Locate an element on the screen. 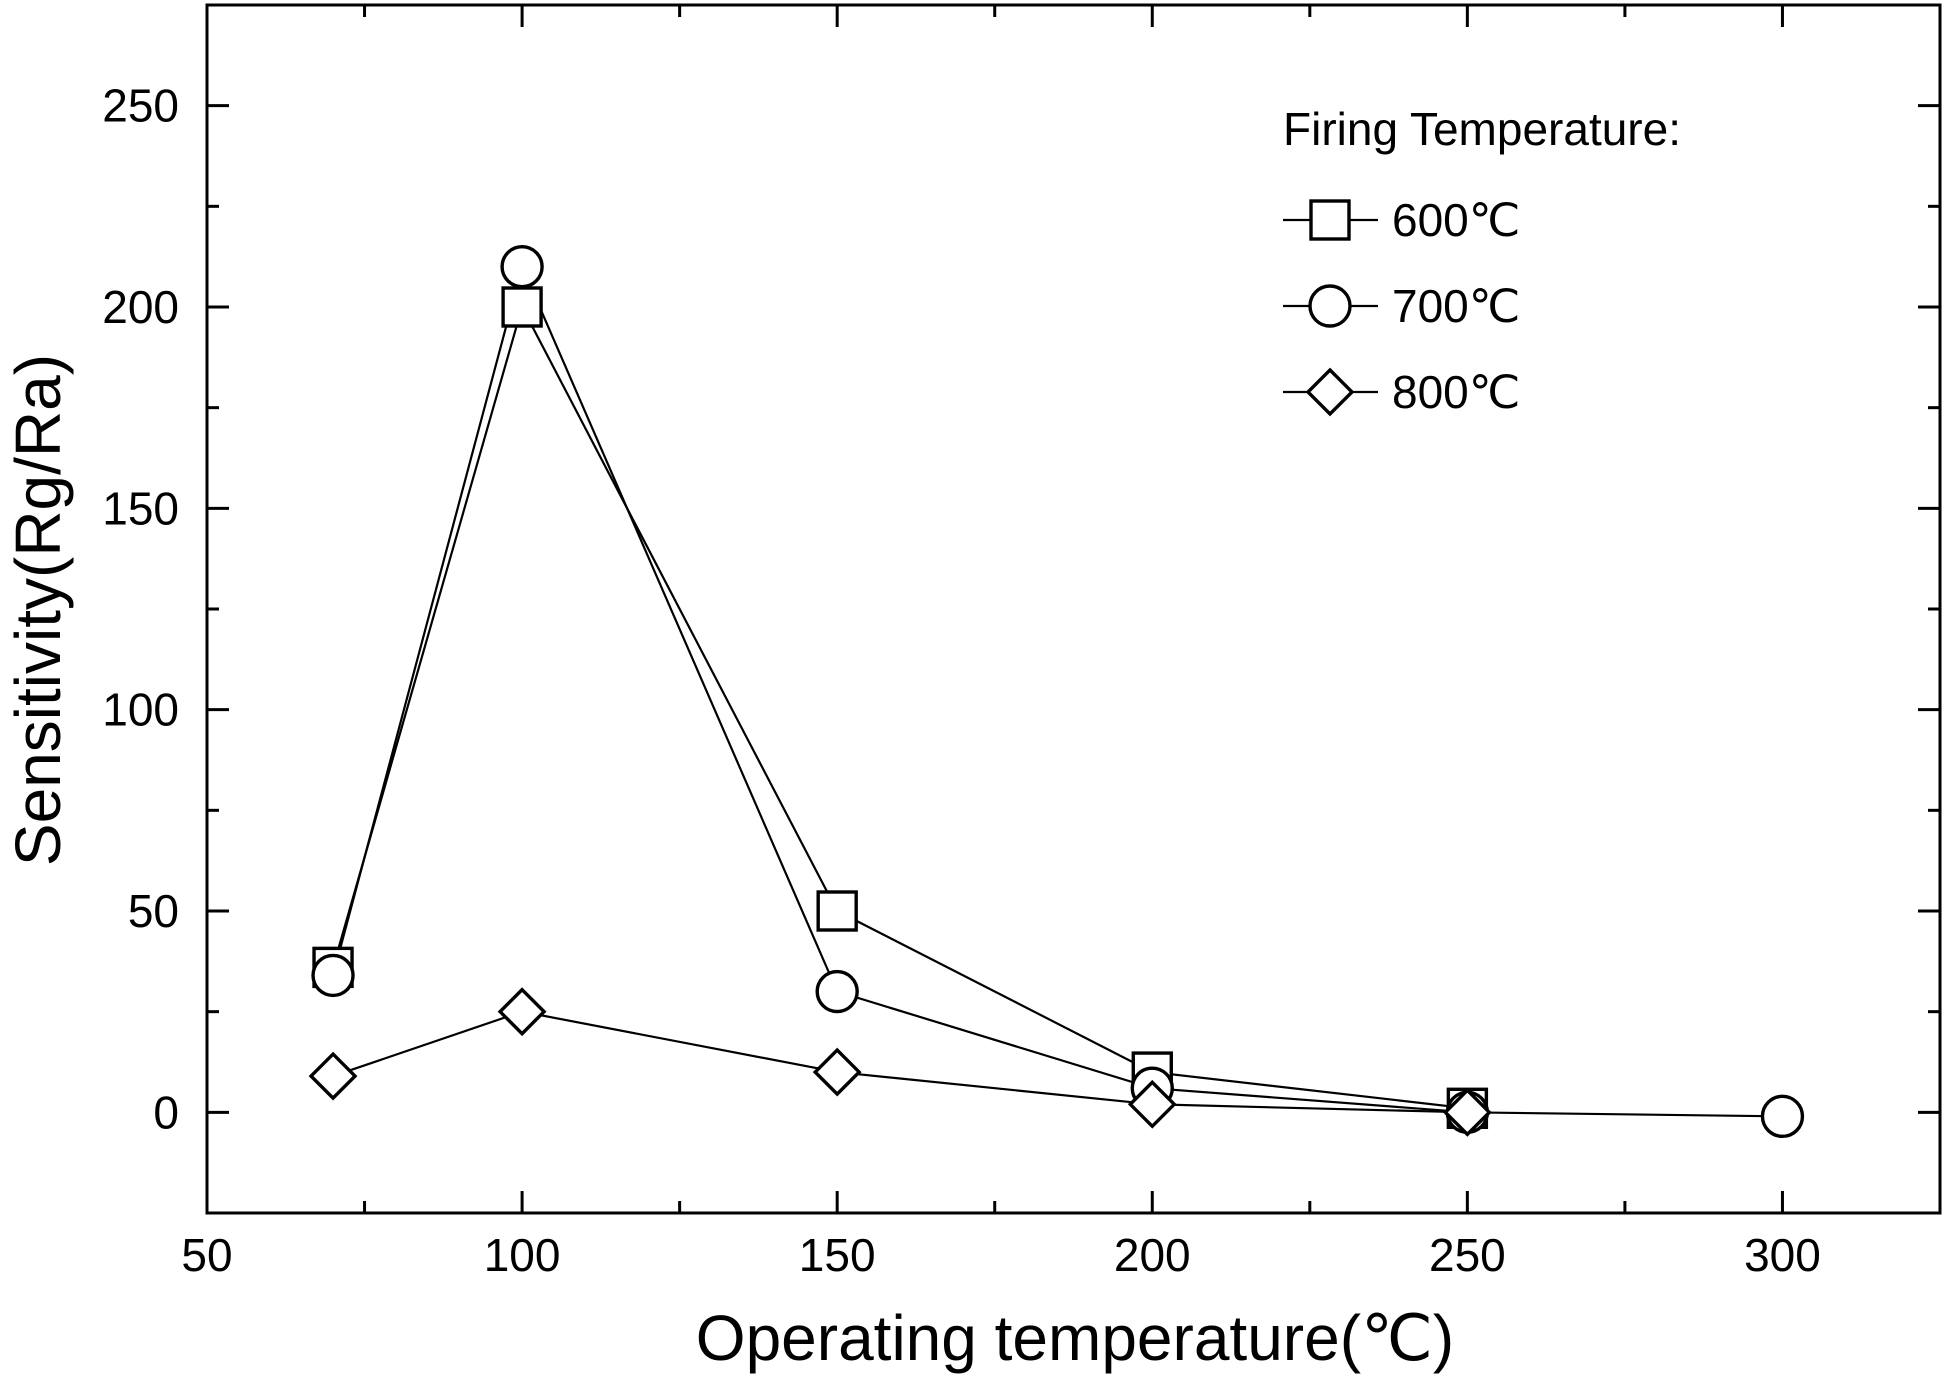 The height and width of the screenshot is (1383, 1948). x-tick-label: 150 is located at coordinates (837, 1255).